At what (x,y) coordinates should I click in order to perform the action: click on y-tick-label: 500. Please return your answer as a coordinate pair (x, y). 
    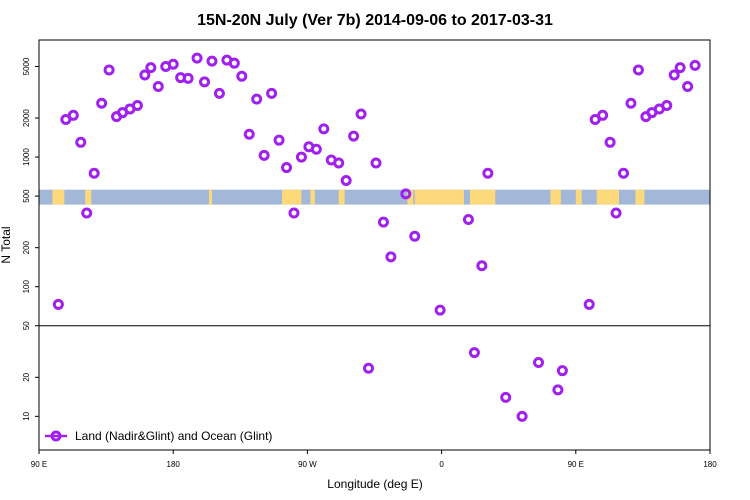
    Looking at the image, I should click on (26, 196).